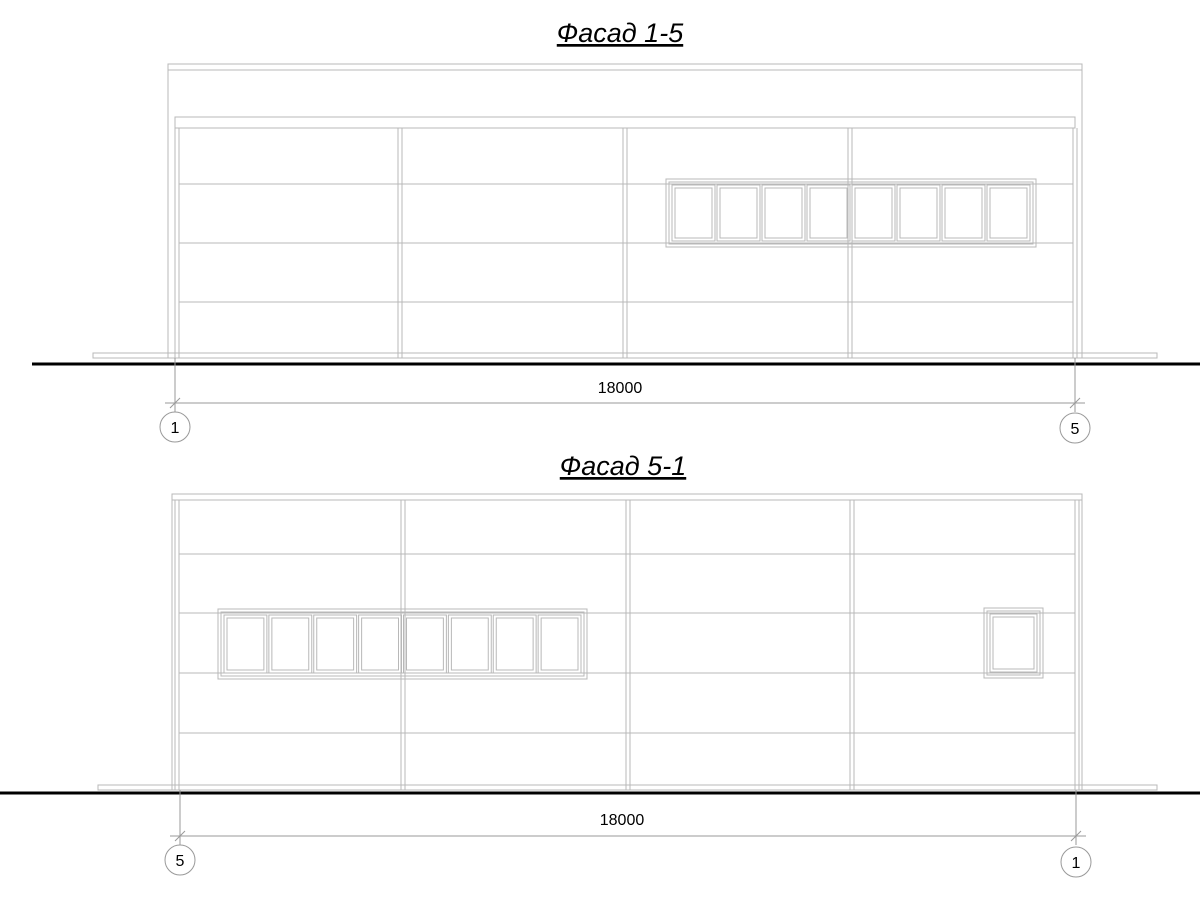 Image resolution: width=1200 pixels, height=900 pixels. Describe the element at coordinates (625, 122) in the screenshot. I see `cornice-band` at that location.